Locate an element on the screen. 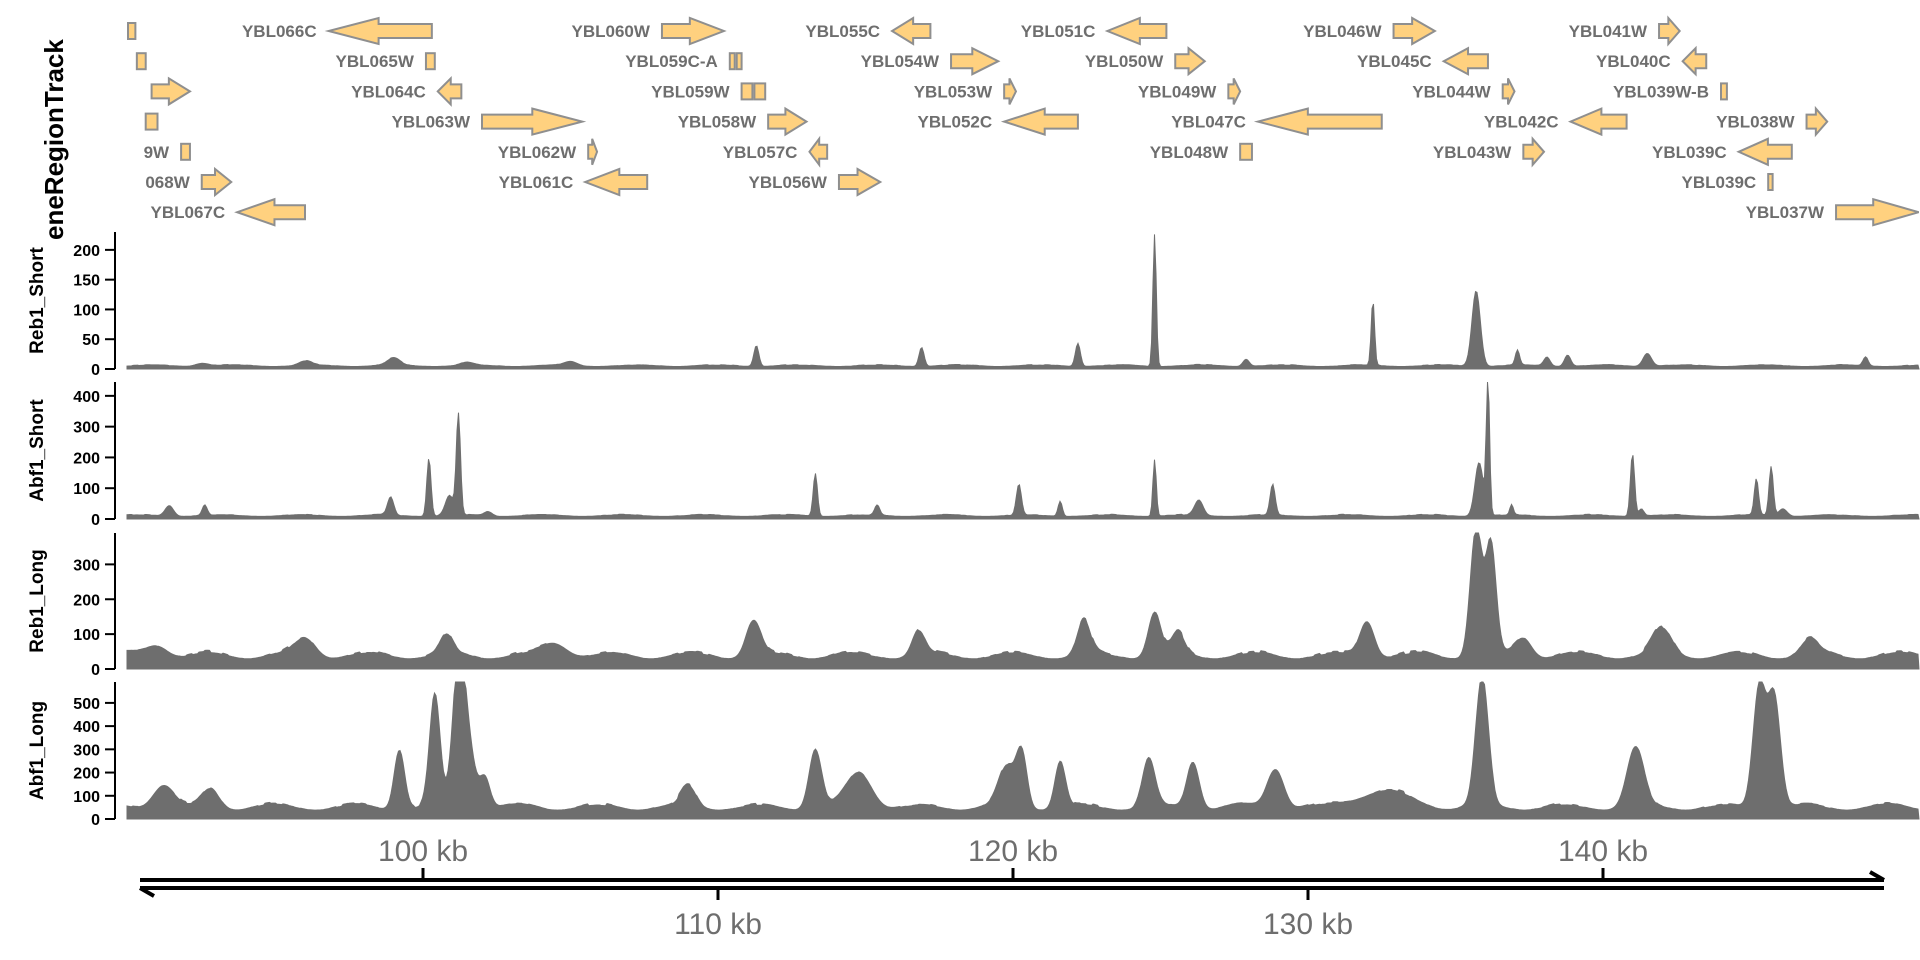 This screenshot has height=960, width=1920. gene-ybl044w: YBL044W is located at coordinates (1464, 91).